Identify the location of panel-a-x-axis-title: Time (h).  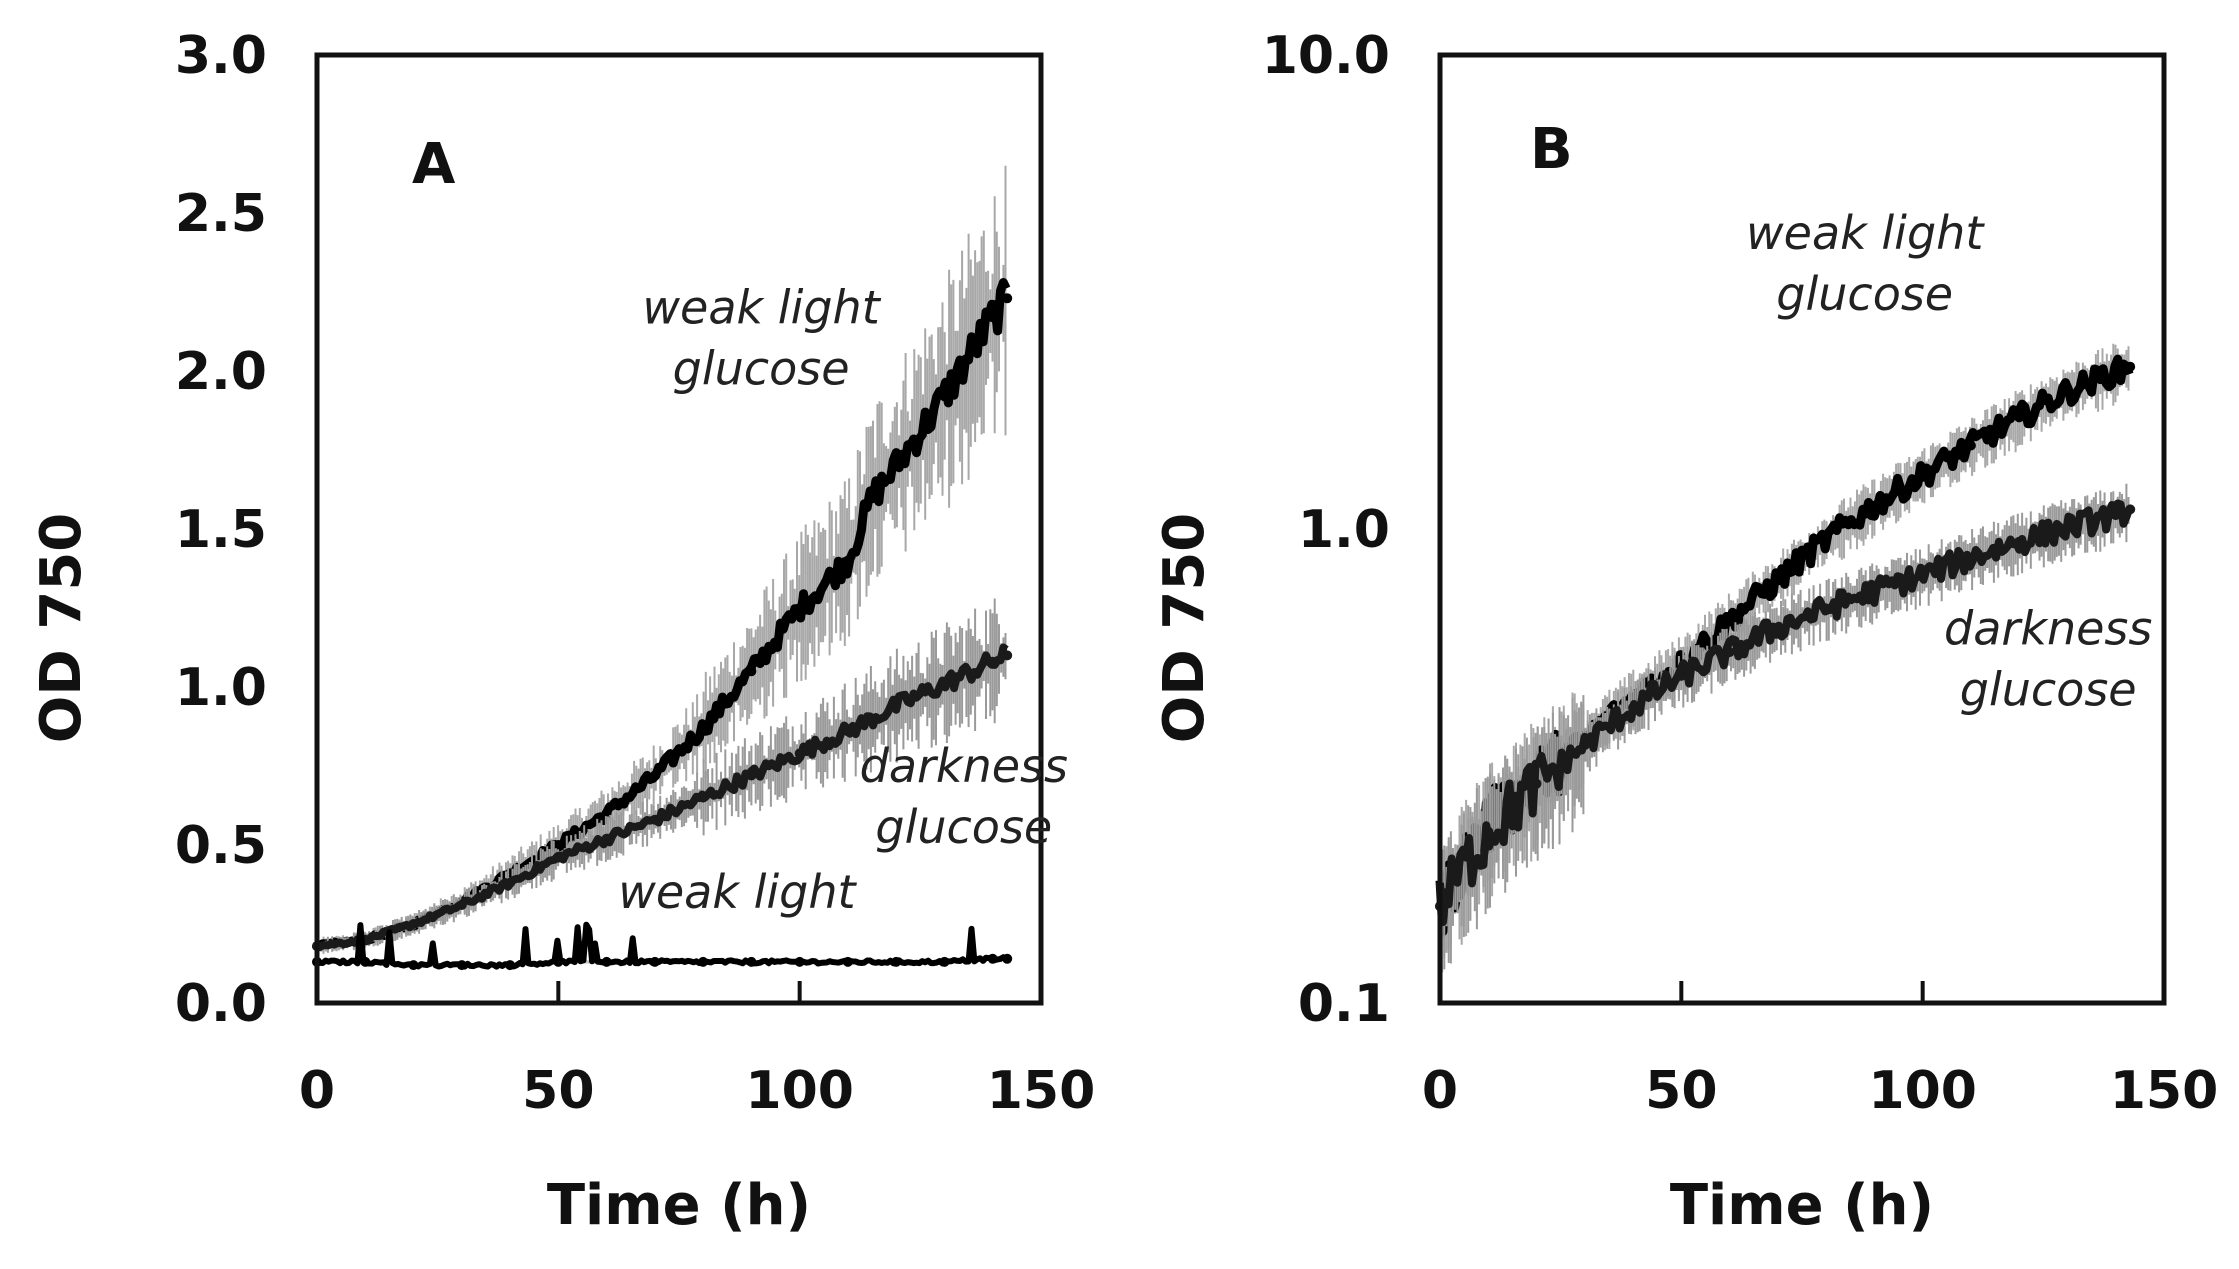
(679, 1205).